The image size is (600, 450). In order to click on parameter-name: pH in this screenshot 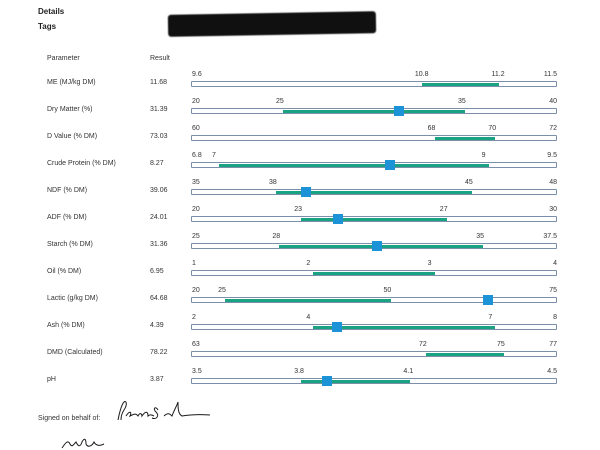, I will do `click(51, 379)`.